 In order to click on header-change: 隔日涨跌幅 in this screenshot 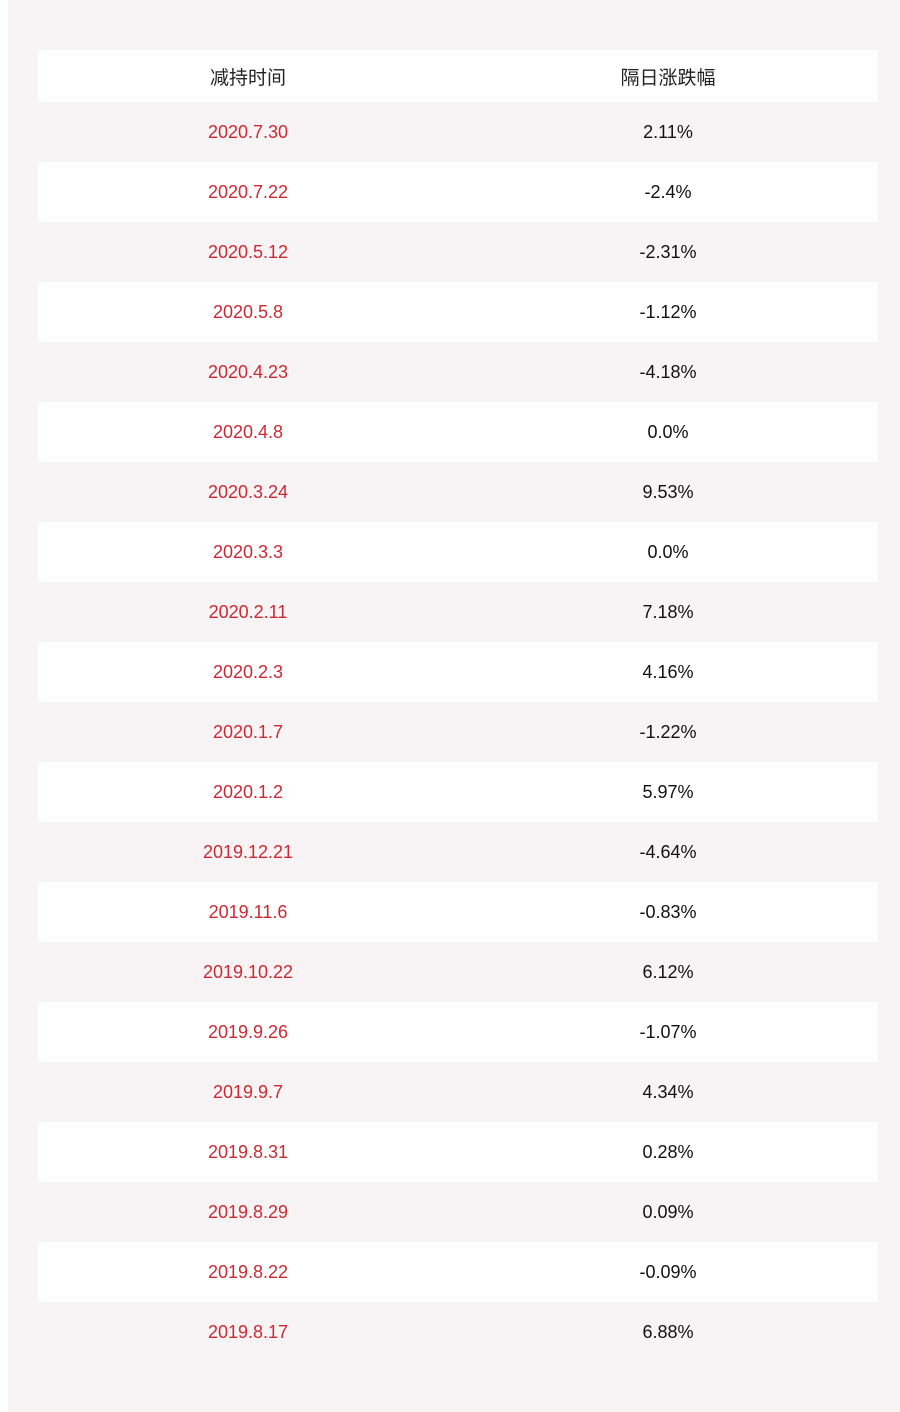, I will do `click(668, 78)`.